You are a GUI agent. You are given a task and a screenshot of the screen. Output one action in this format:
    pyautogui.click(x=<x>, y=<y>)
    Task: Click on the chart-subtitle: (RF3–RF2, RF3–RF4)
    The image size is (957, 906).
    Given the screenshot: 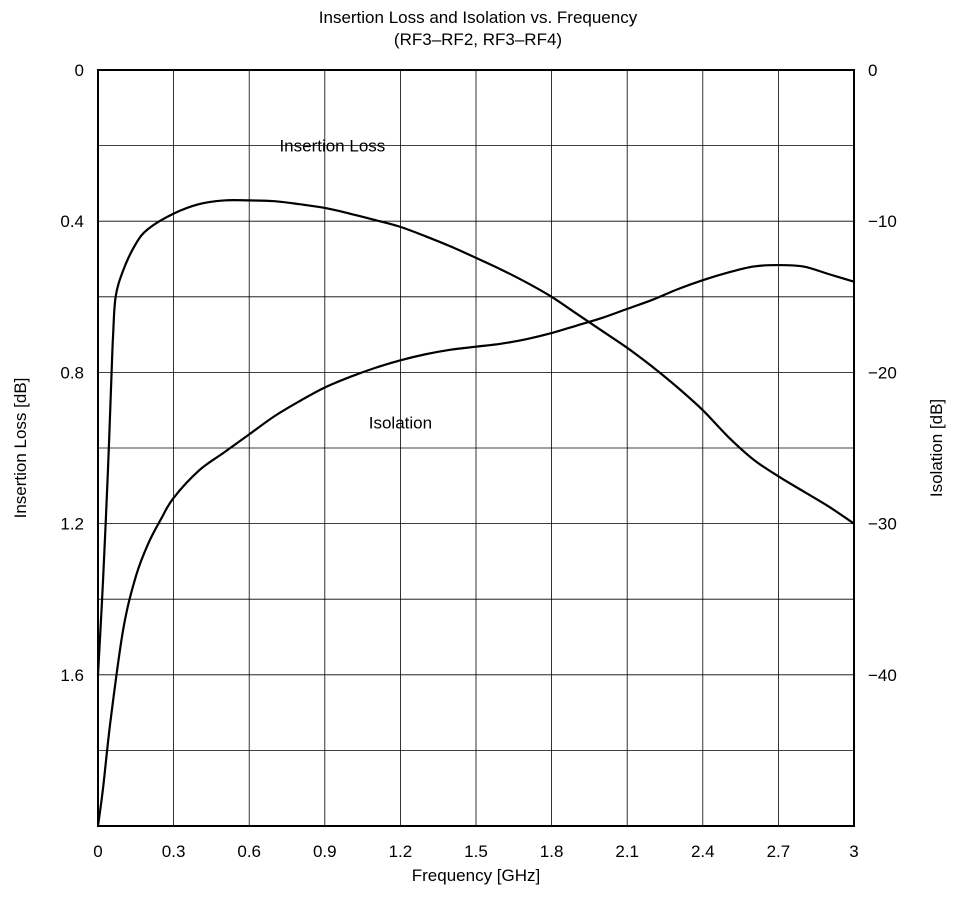 What is the action you would take?
    pyautogui.click(x=478, y=39)
    